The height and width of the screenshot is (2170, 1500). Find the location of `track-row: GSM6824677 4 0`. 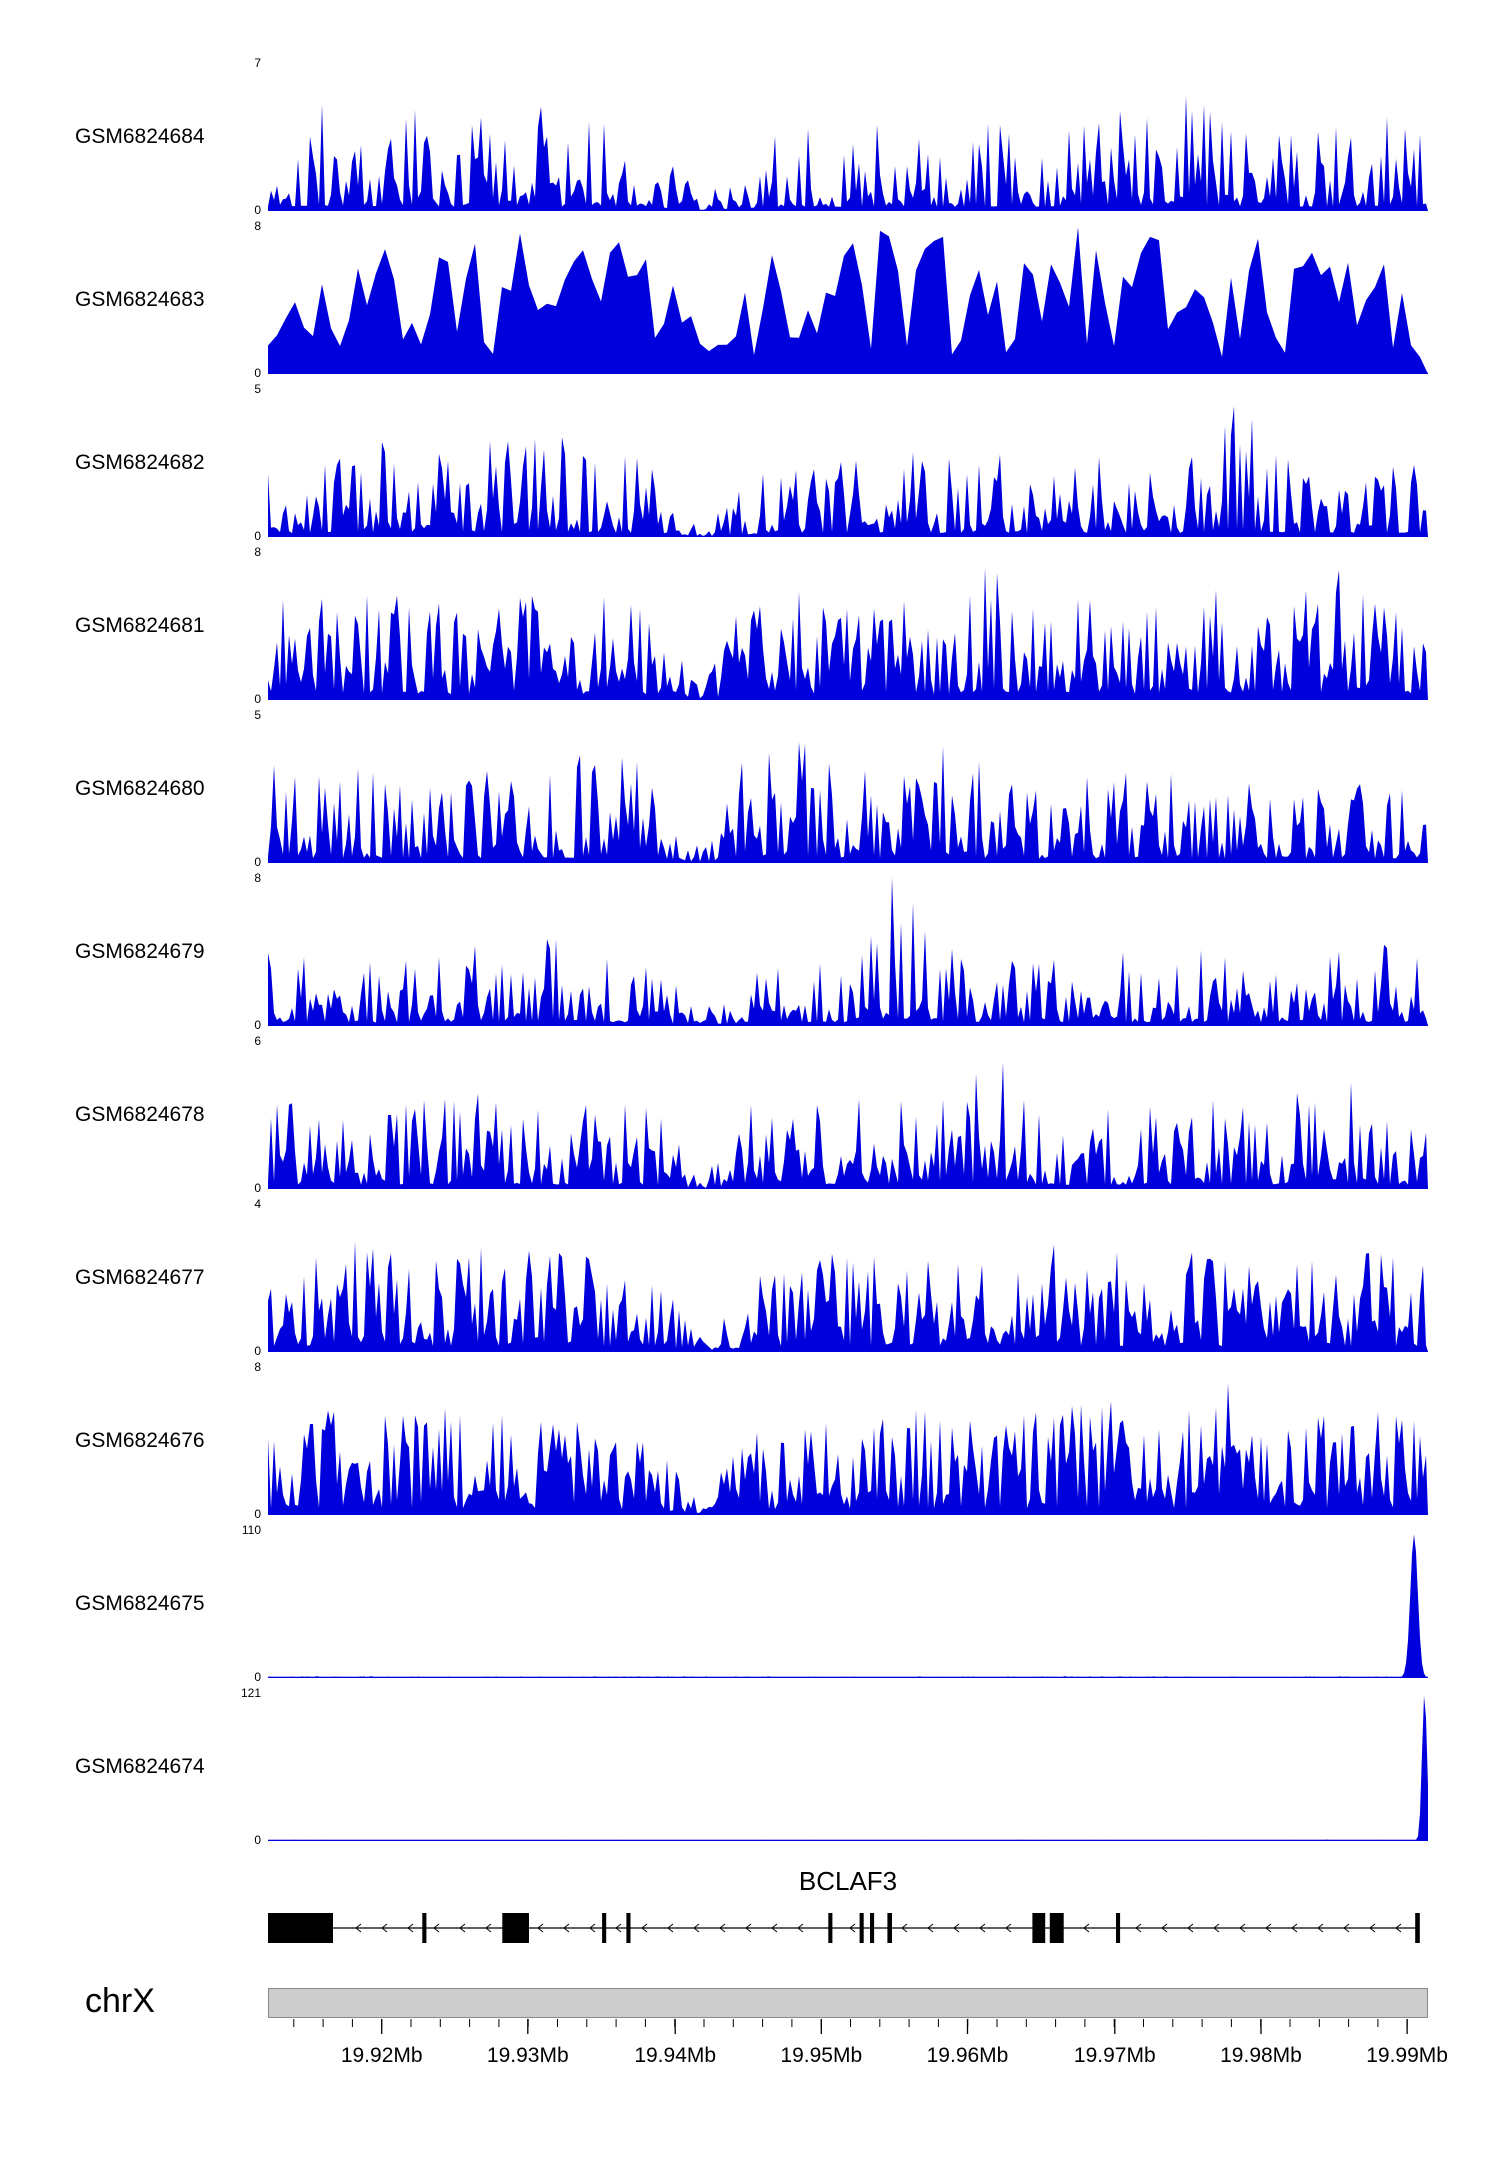

track-row: GSM6824677 4 0 is located at coordinates (714, 1277).